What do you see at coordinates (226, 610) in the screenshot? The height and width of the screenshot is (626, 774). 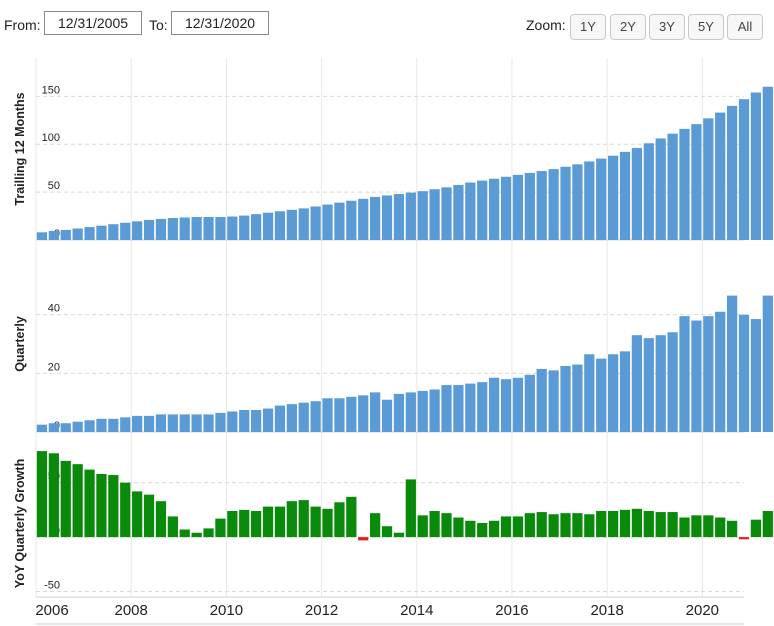 I see `x-tick-label: 2010` at bounding box center [226, 610].